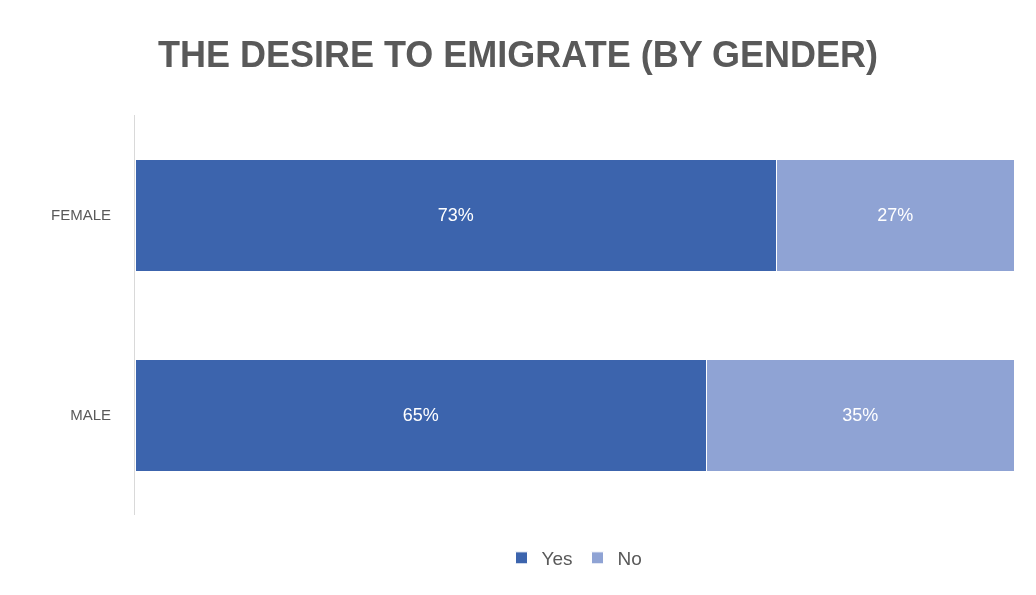  What do you see at coordinates (420, 415) in the screenshot?
I see `data-label: 65%` at bounding box center [420, 415].